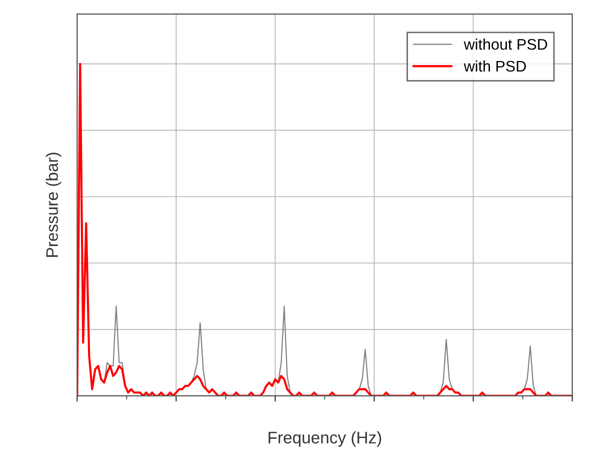 The height and width of the screenshot is (455, 598). I want to click on x-axis-title: Frequency (Hz), so click(325, 439).